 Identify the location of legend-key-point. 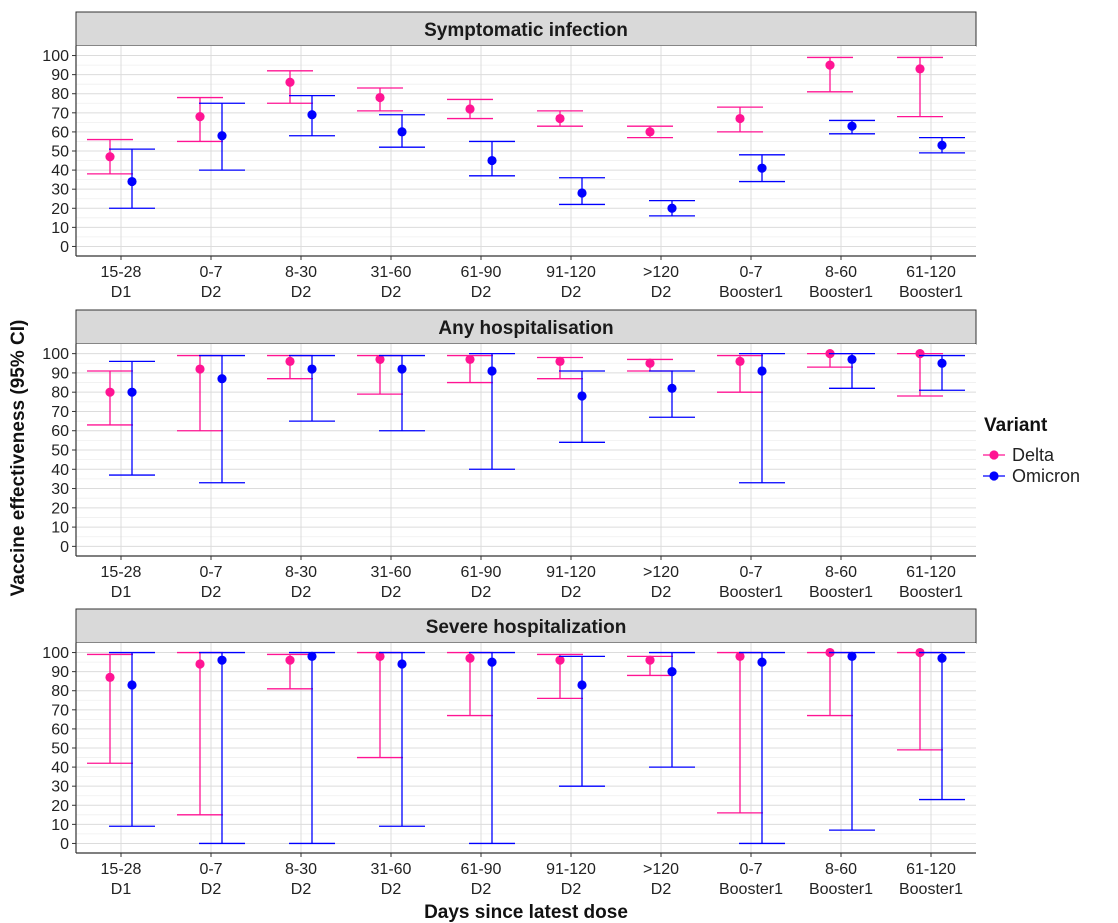
(994, 455).